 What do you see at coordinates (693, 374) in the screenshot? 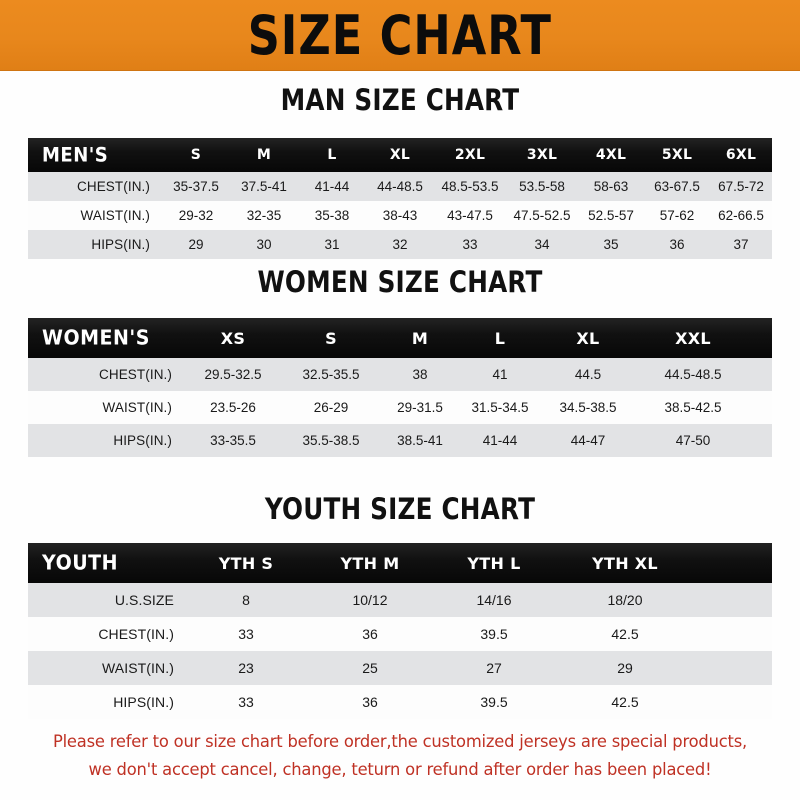
I see `cell: 44.5-48.5` at bounding box center [693, 374].